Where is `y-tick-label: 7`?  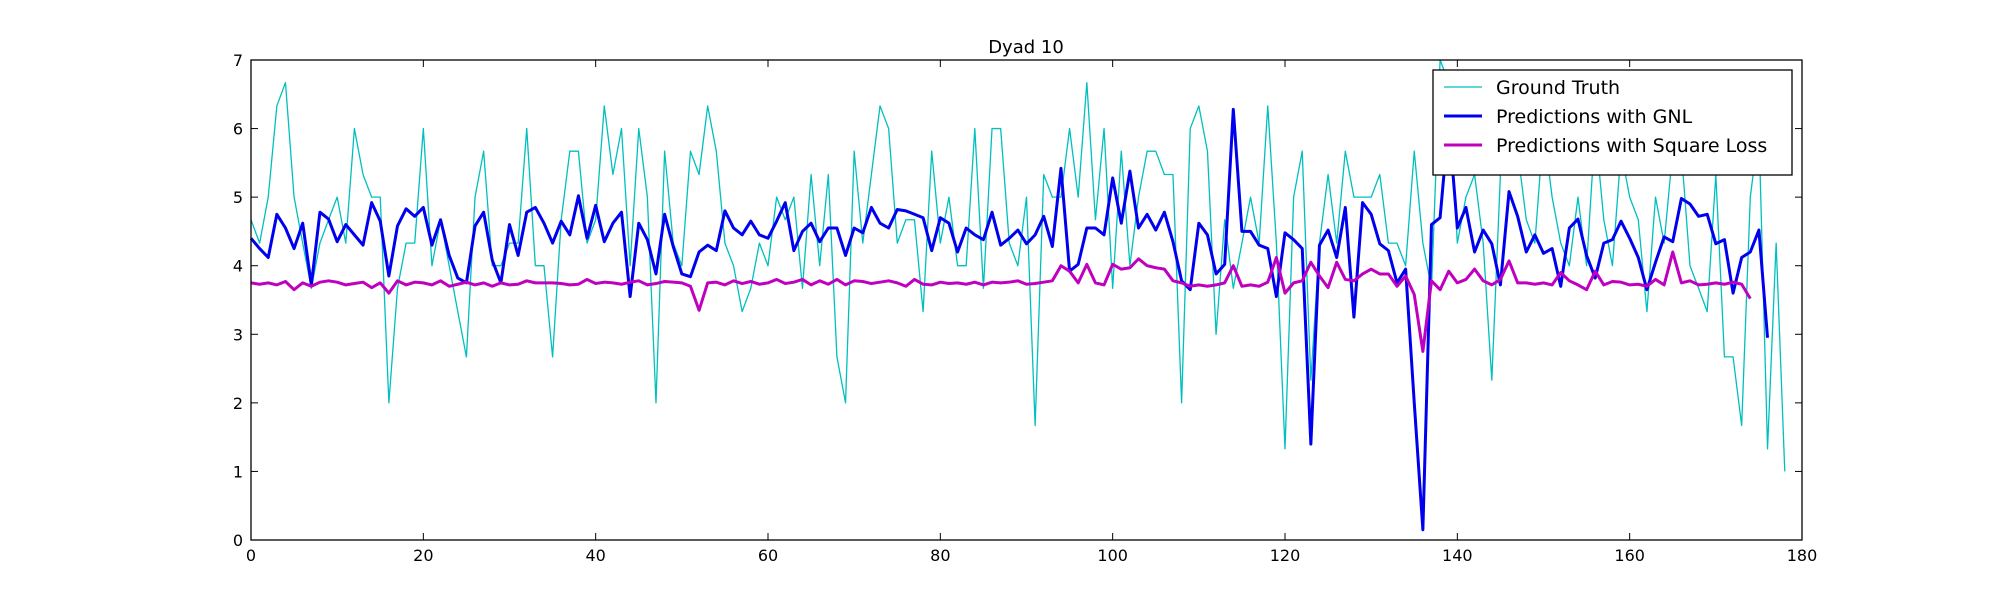 y-tick-label: 7 is located at coordinates (238, 60).